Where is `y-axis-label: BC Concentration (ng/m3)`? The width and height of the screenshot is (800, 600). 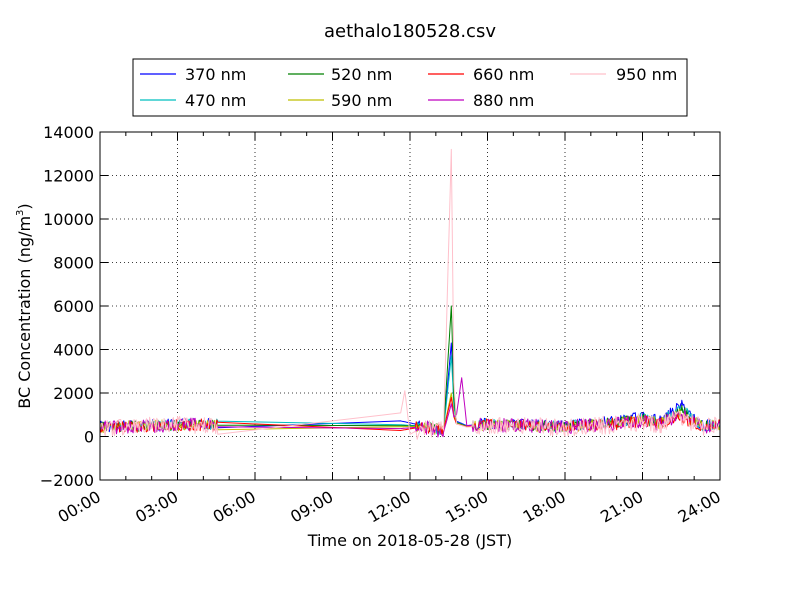
y-axis-label: BC Concentration (ng/m3) is located at coordinates (24, 305).